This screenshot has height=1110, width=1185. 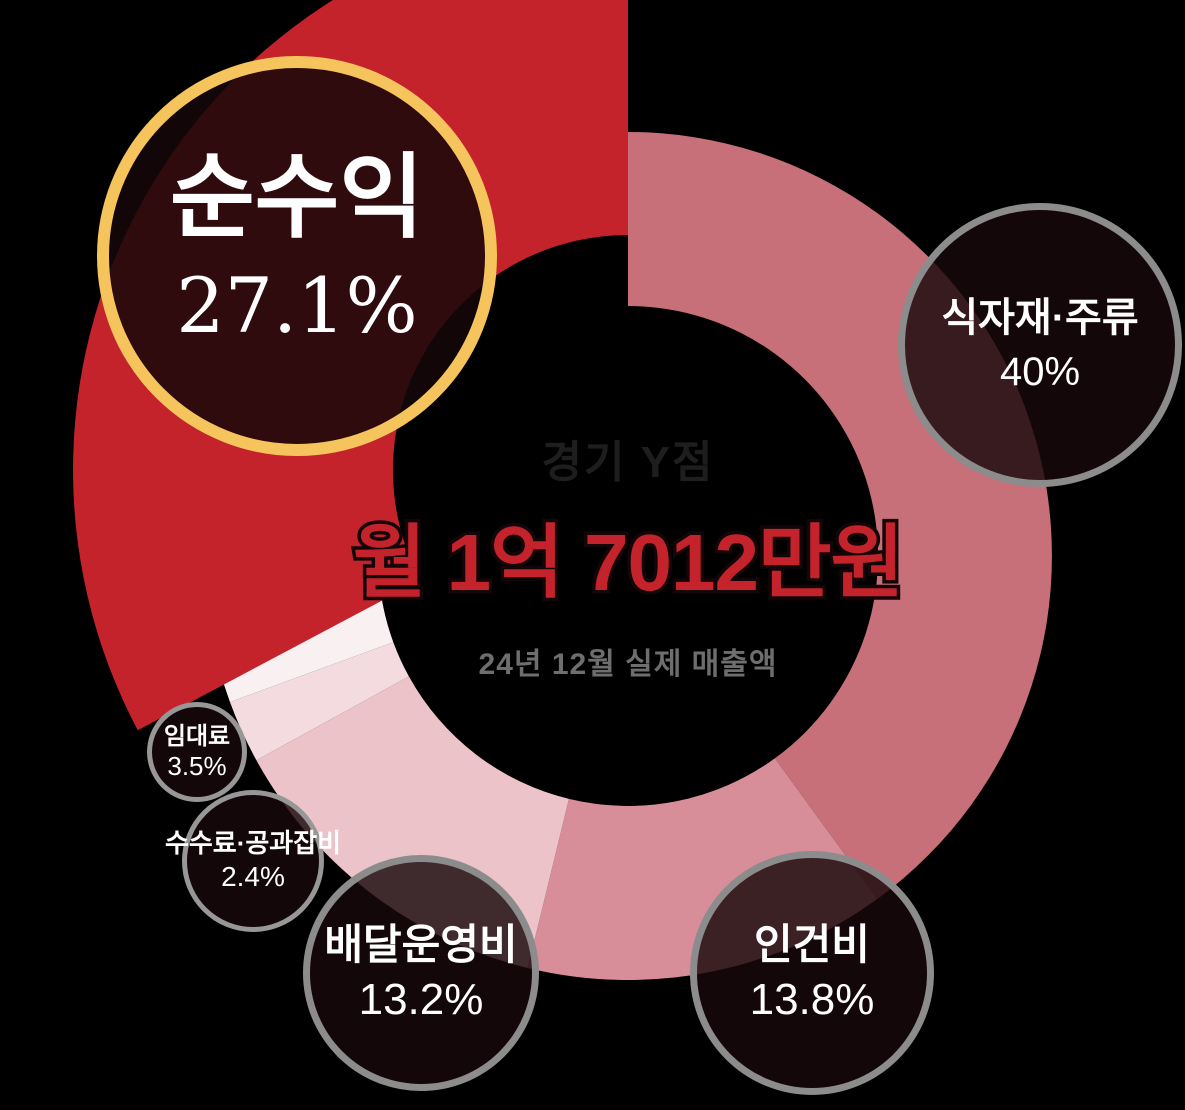 I want to click on bubble-value: 13.2%, so click(x=421, y=999).